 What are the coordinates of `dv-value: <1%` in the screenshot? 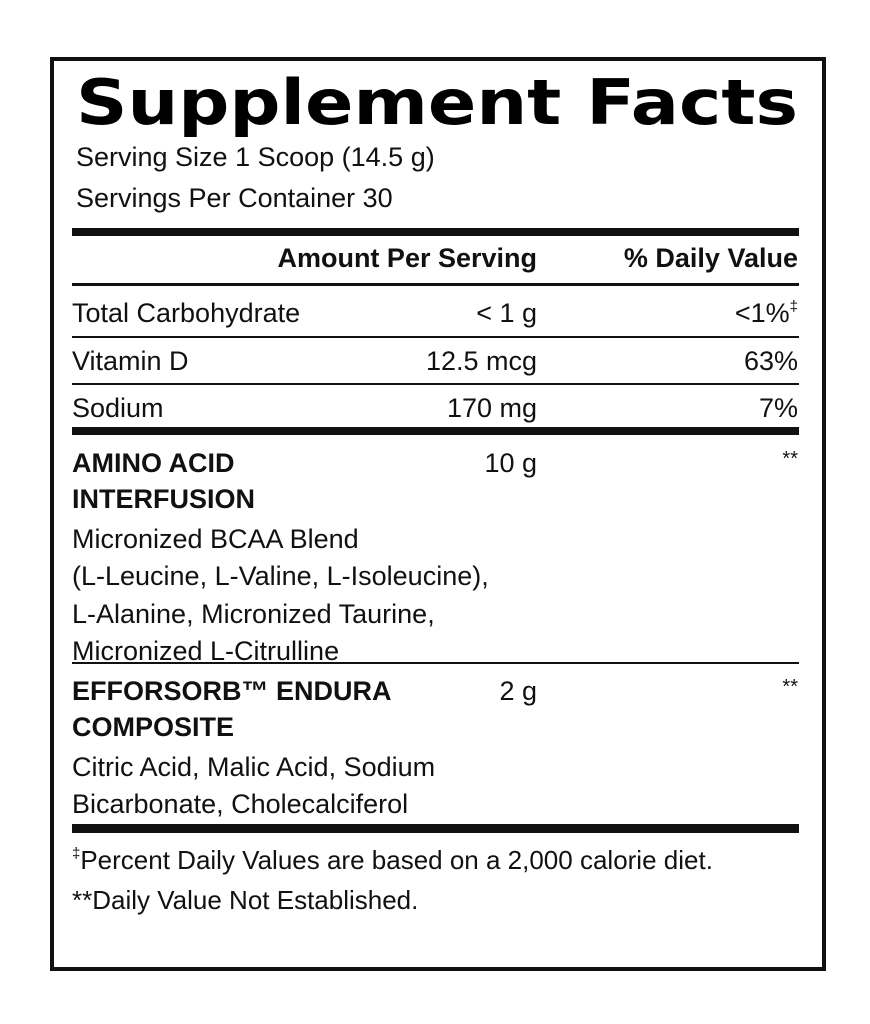 It's located at (762, 313).